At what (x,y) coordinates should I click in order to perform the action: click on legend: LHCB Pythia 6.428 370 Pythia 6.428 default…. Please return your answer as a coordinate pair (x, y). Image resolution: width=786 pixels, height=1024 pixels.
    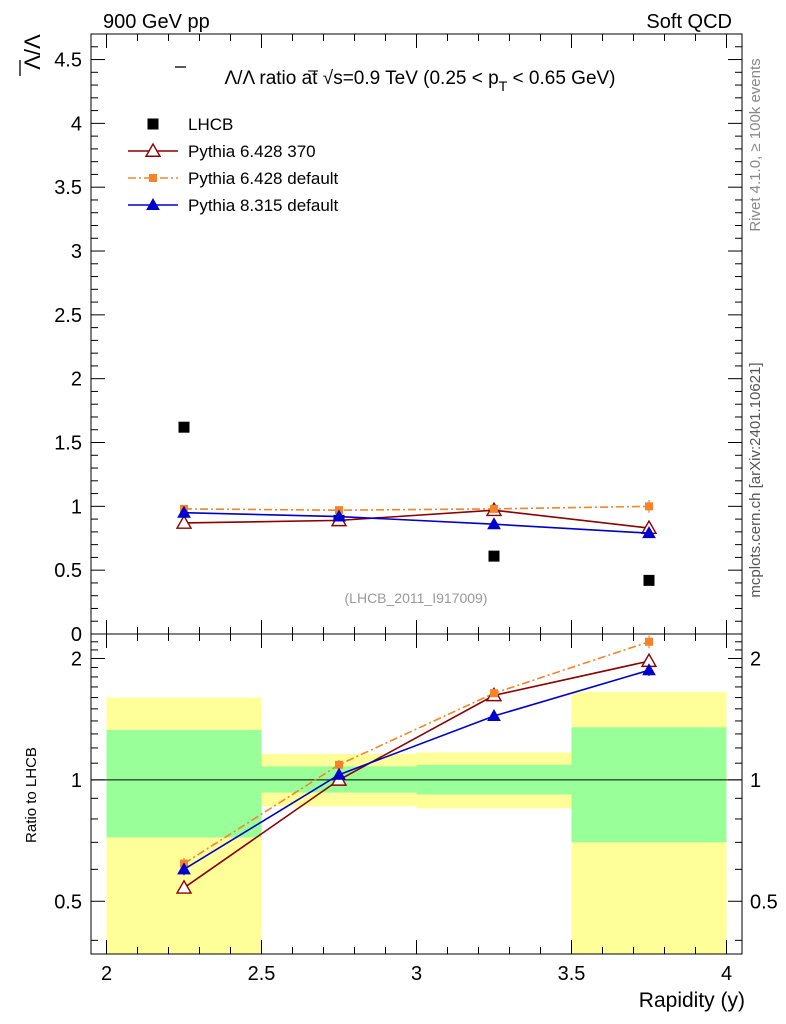
    Looking at the image, I should click on (233, 165).